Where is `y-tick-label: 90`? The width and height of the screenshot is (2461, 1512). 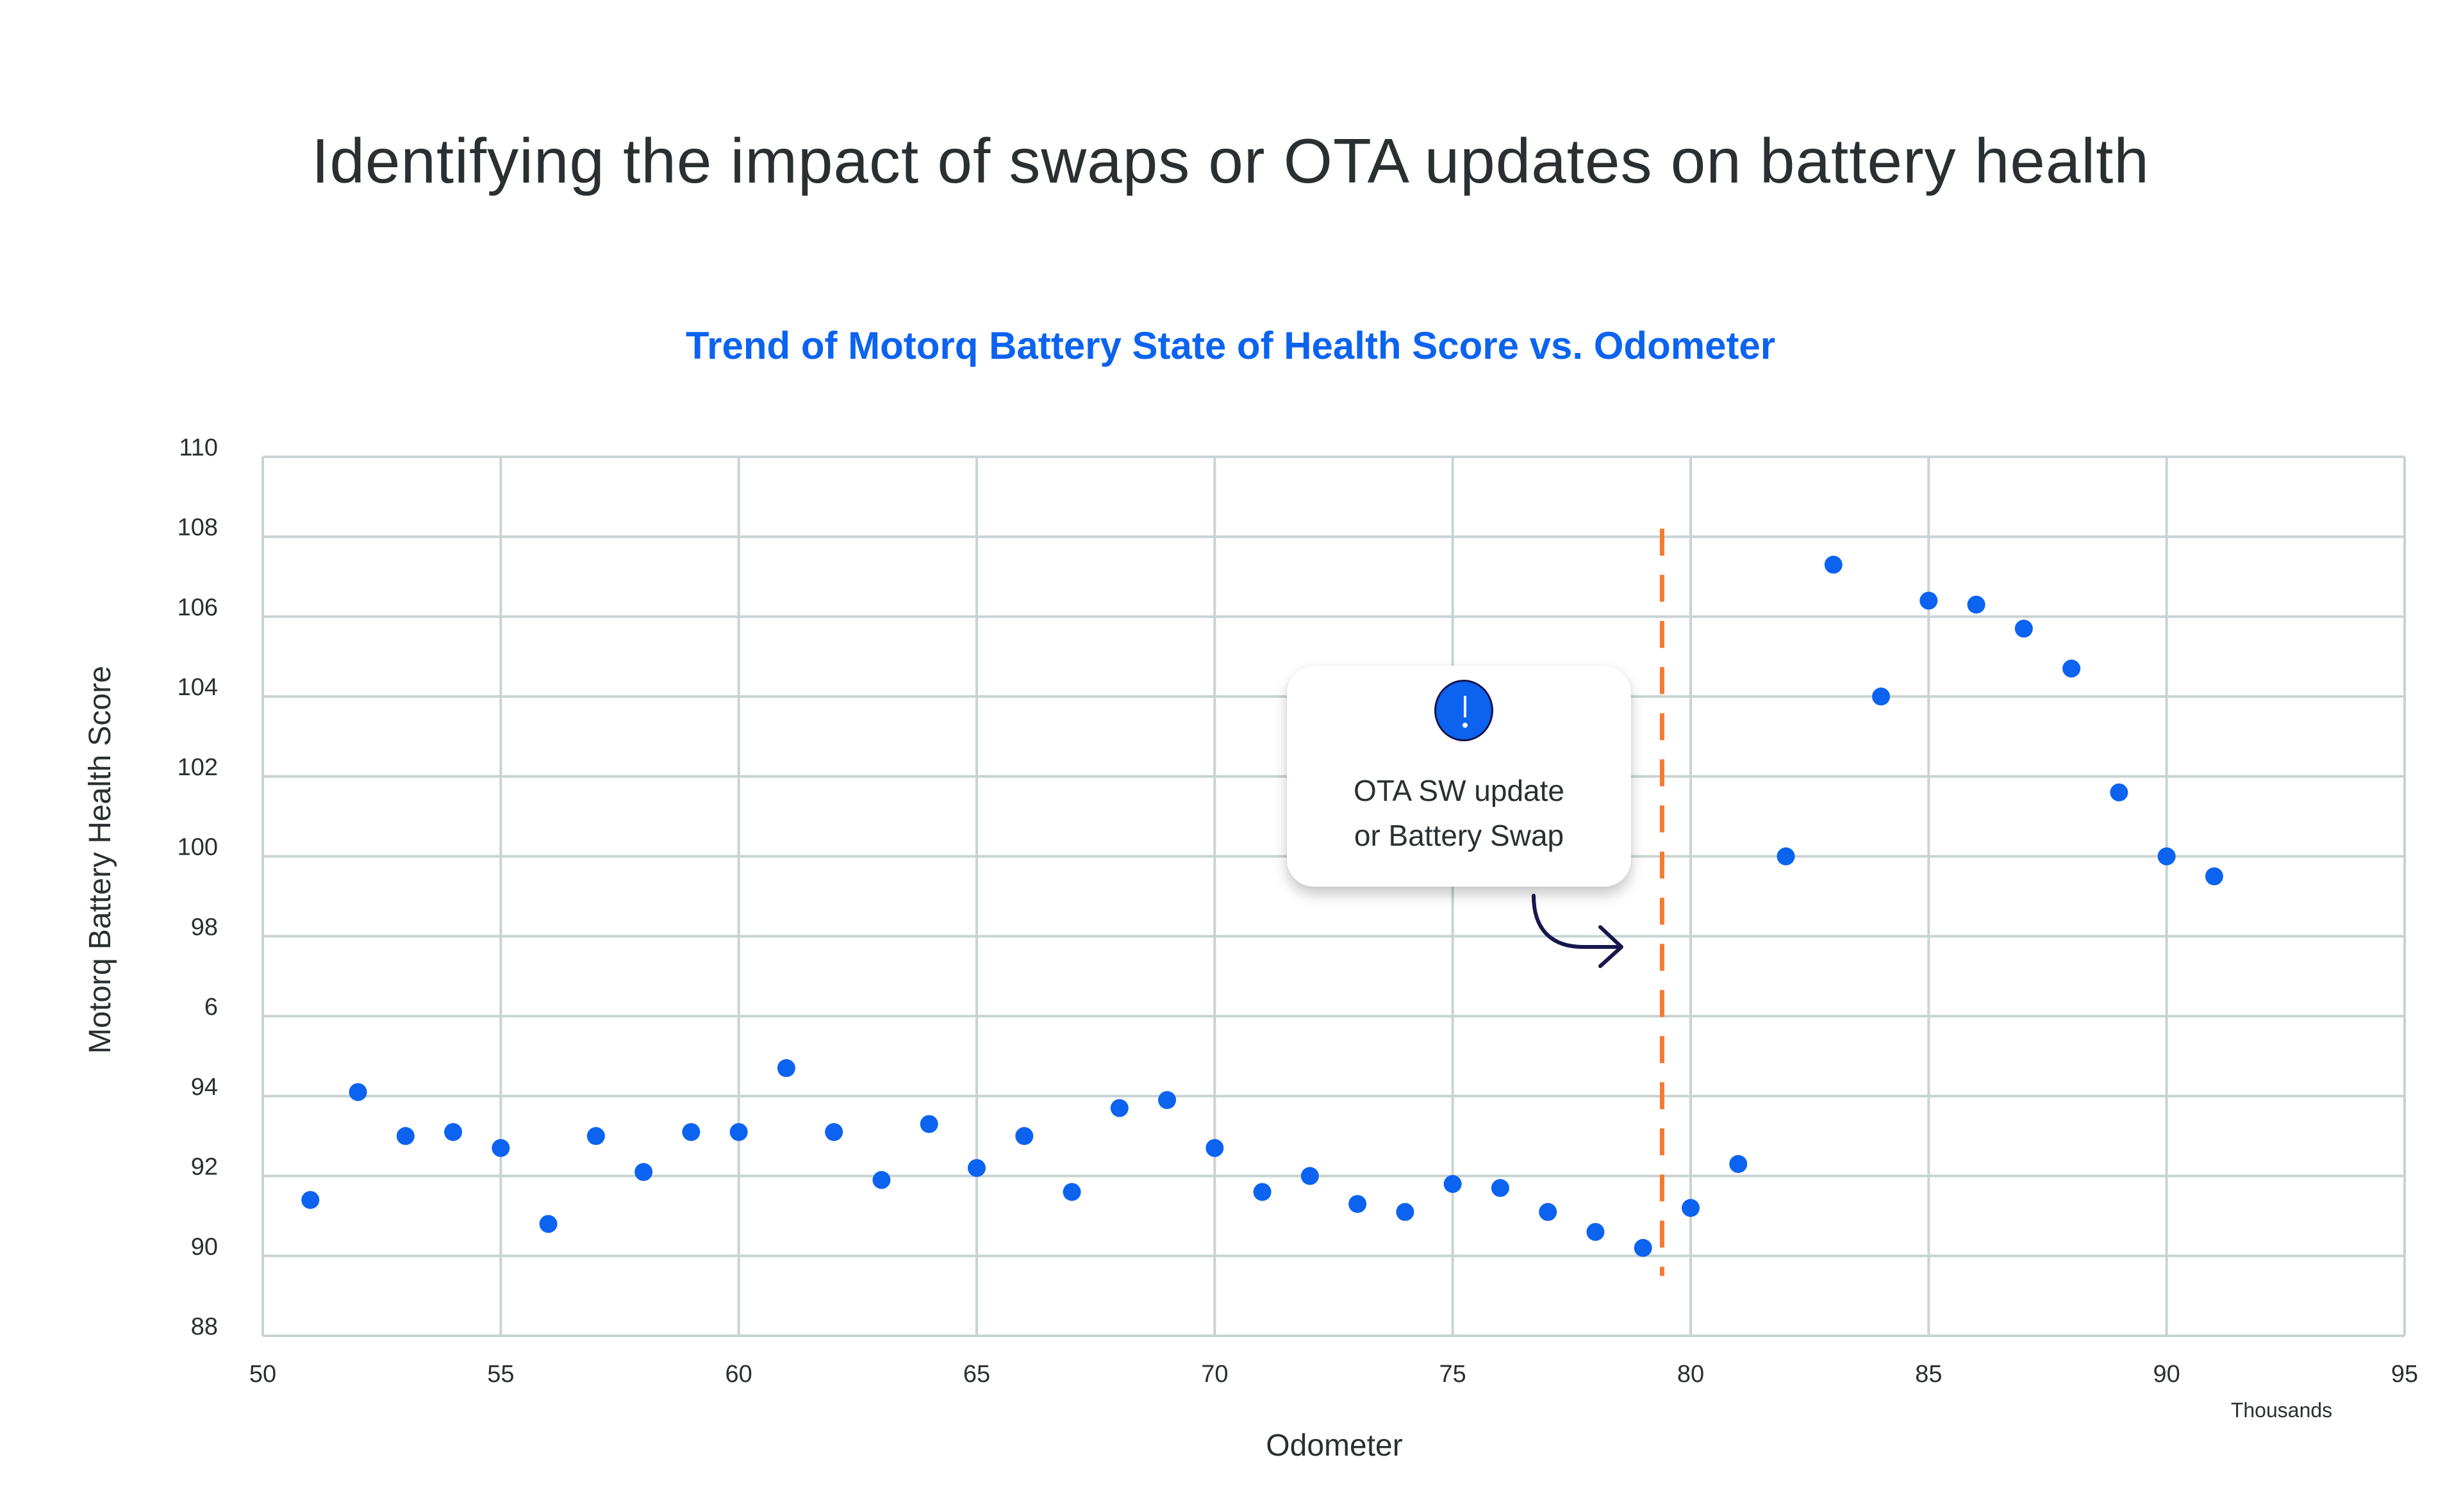 y-tick-label: 90 is located at coordinates (204, 1247).